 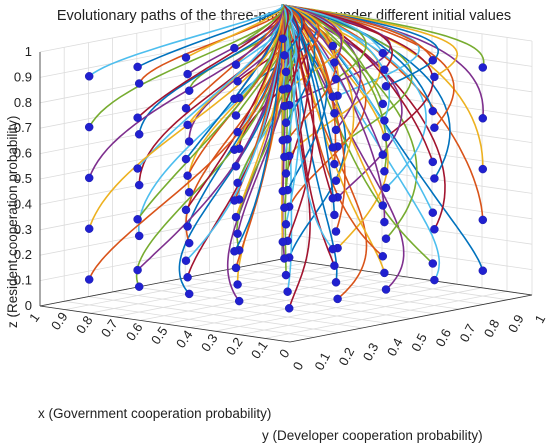 I want to click on y-tick-label: 0.9, so click(x=516, y=323).